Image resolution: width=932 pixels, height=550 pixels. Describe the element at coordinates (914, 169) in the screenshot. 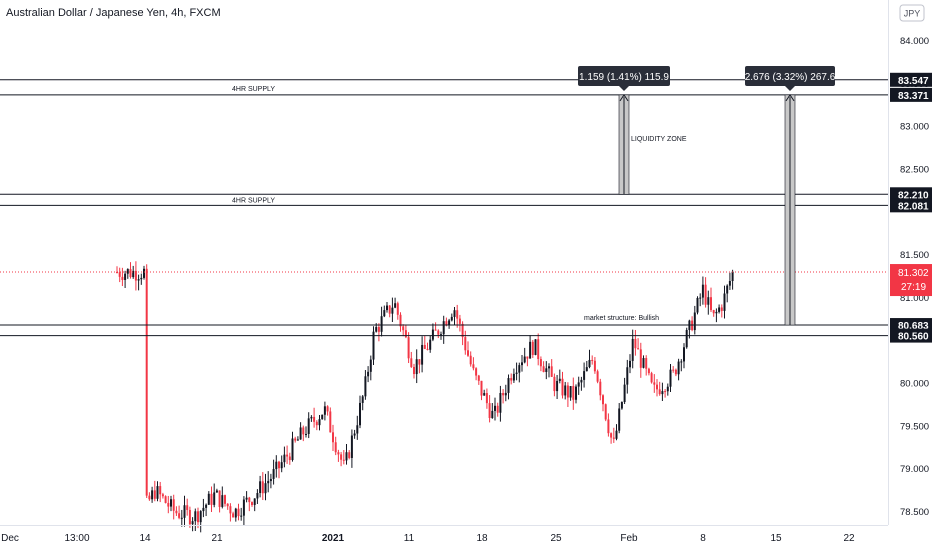

I see `price-tick-label: 82.500` at that location.